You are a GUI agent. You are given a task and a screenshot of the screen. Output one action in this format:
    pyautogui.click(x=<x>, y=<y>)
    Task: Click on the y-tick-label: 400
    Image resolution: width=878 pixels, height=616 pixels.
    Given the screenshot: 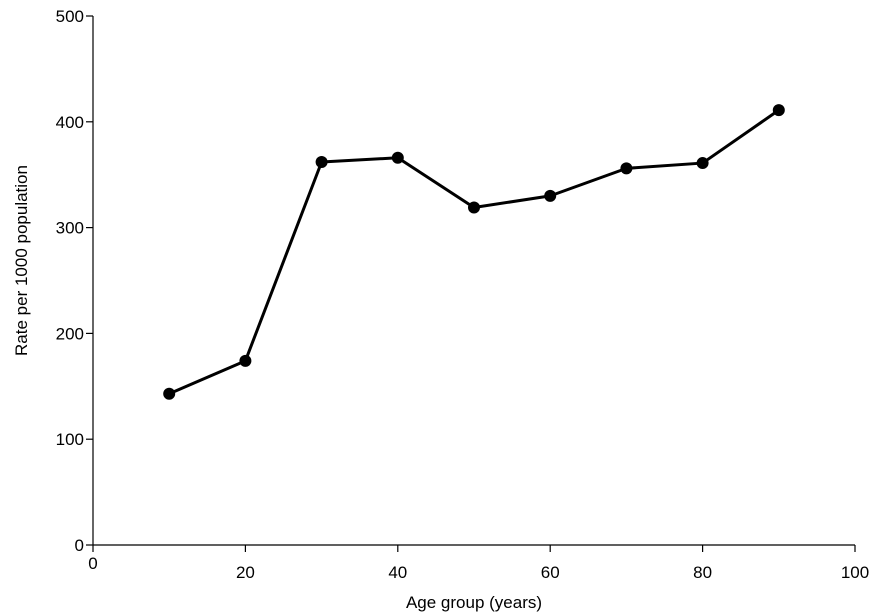 What is the action you would take?
    pyautogui.click(x=70, y=122)
    